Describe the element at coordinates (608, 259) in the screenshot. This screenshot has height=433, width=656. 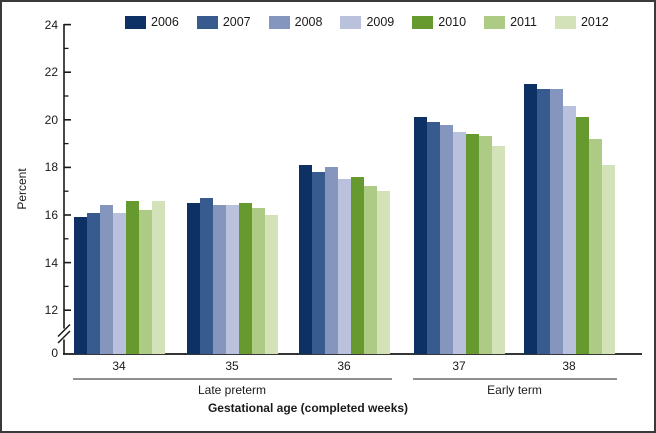
I see `bar-2012-week38` at that location.